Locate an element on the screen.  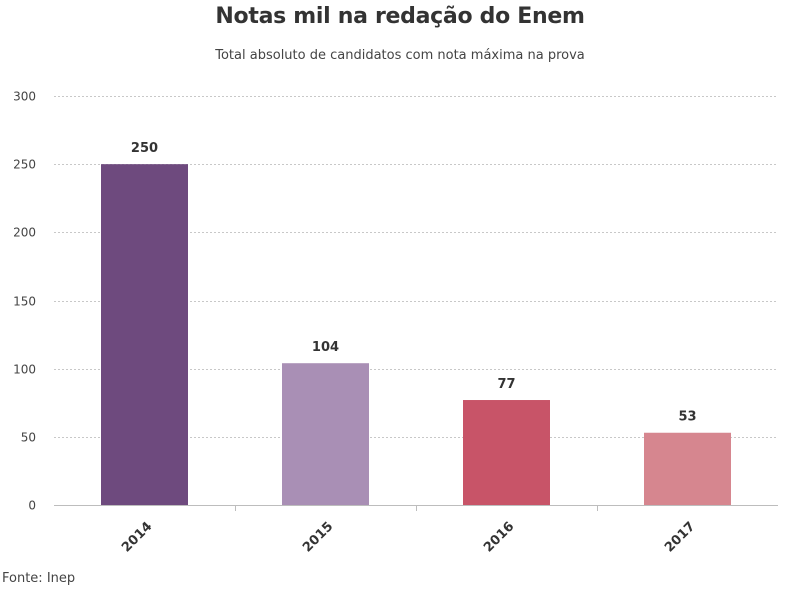
bar-2015 is located at coordinates (325, 434).